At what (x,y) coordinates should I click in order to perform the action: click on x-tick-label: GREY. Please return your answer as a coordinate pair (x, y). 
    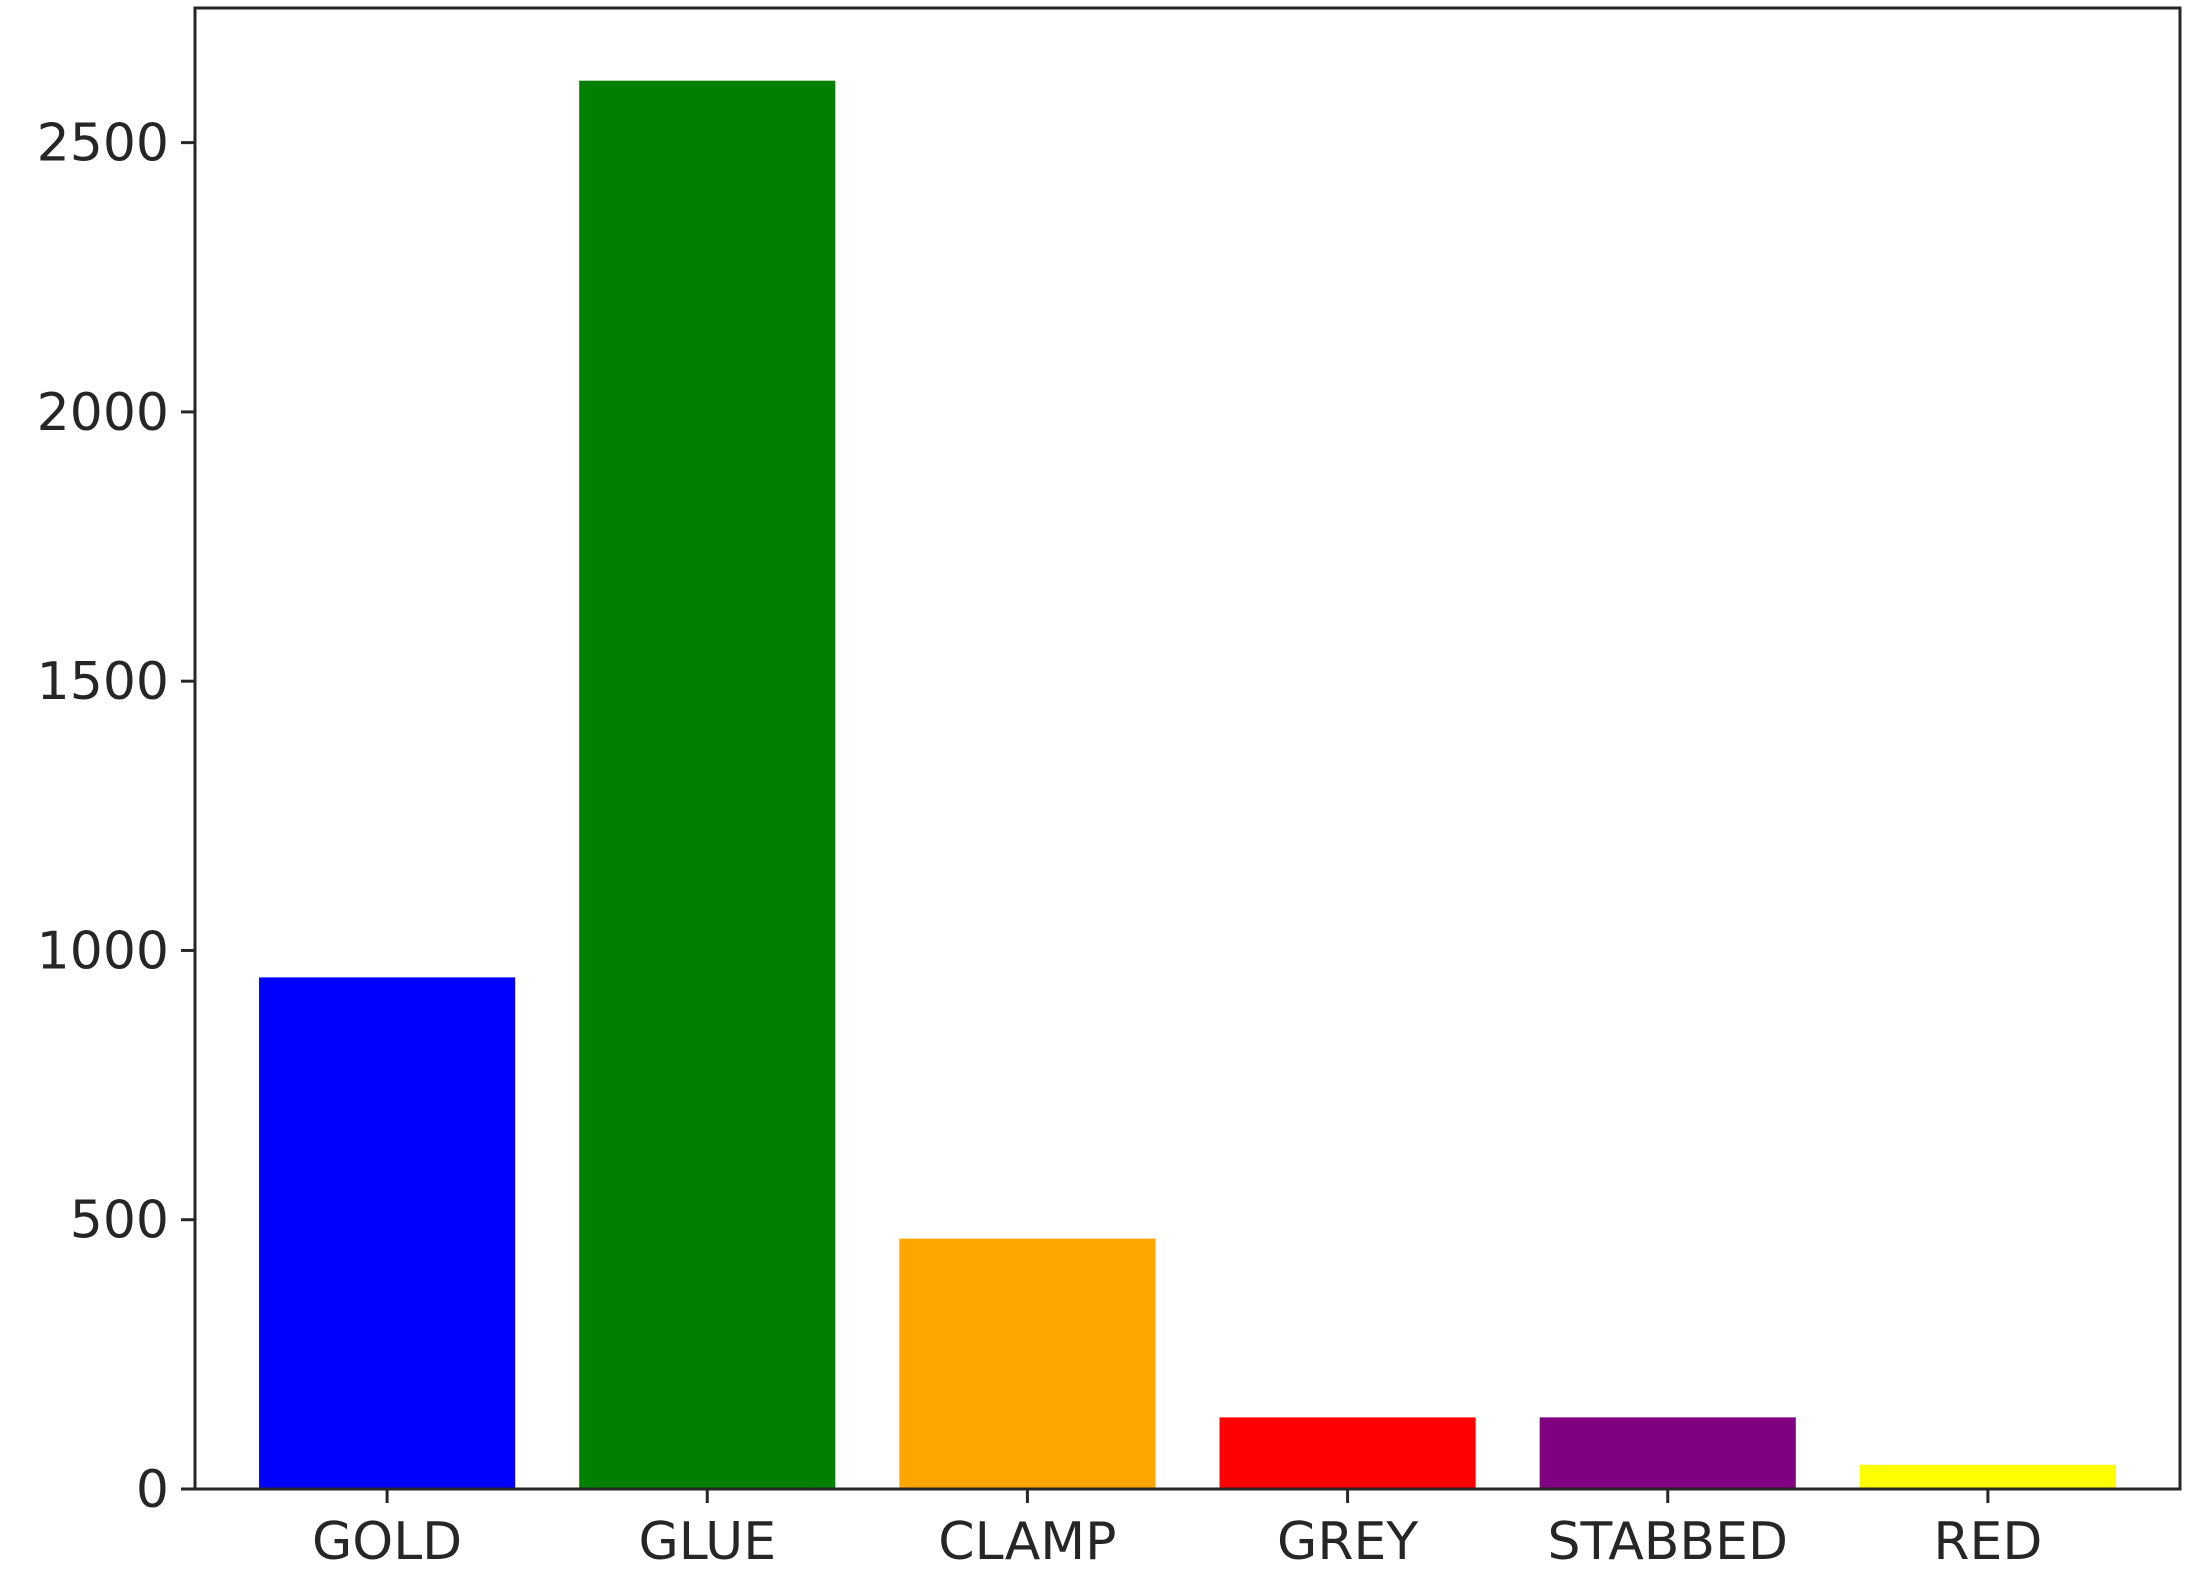
    Looking at the image, I should click on (1347, 1542).